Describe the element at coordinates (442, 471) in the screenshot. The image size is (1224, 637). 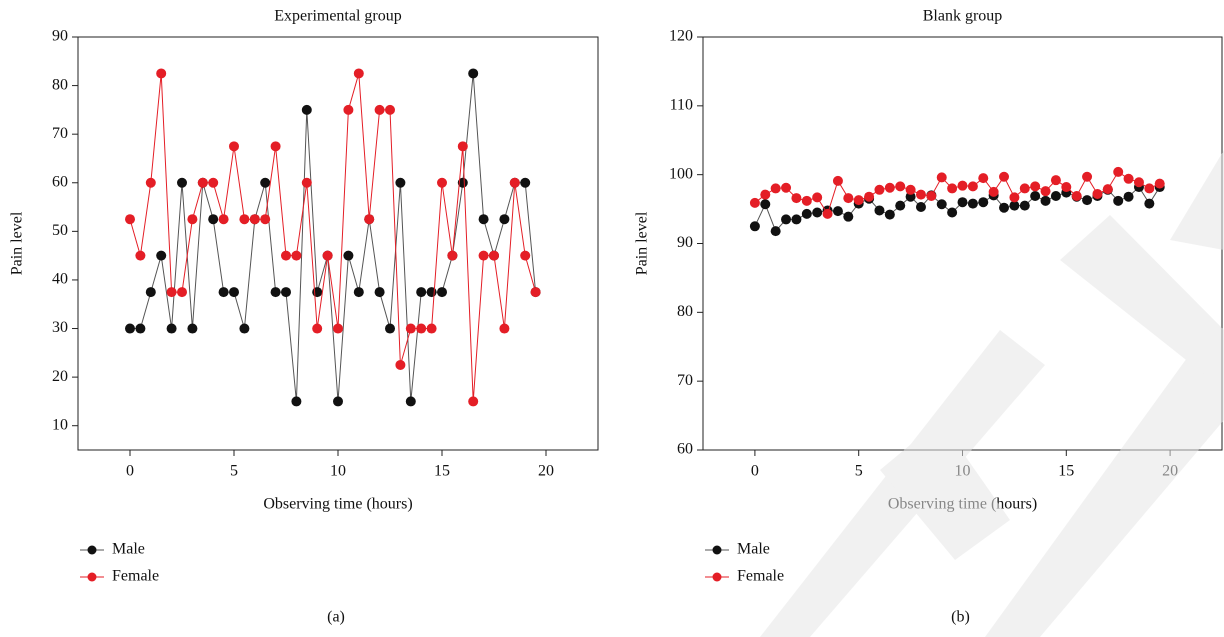
I see `x-tick-label: 15` at that location.